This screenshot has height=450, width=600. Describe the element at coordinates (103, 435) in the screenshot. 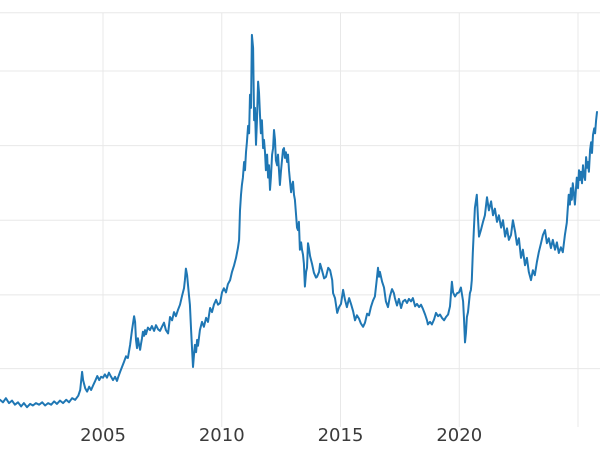

I see `x-axis-tick-label-2005: 2005` at that location.